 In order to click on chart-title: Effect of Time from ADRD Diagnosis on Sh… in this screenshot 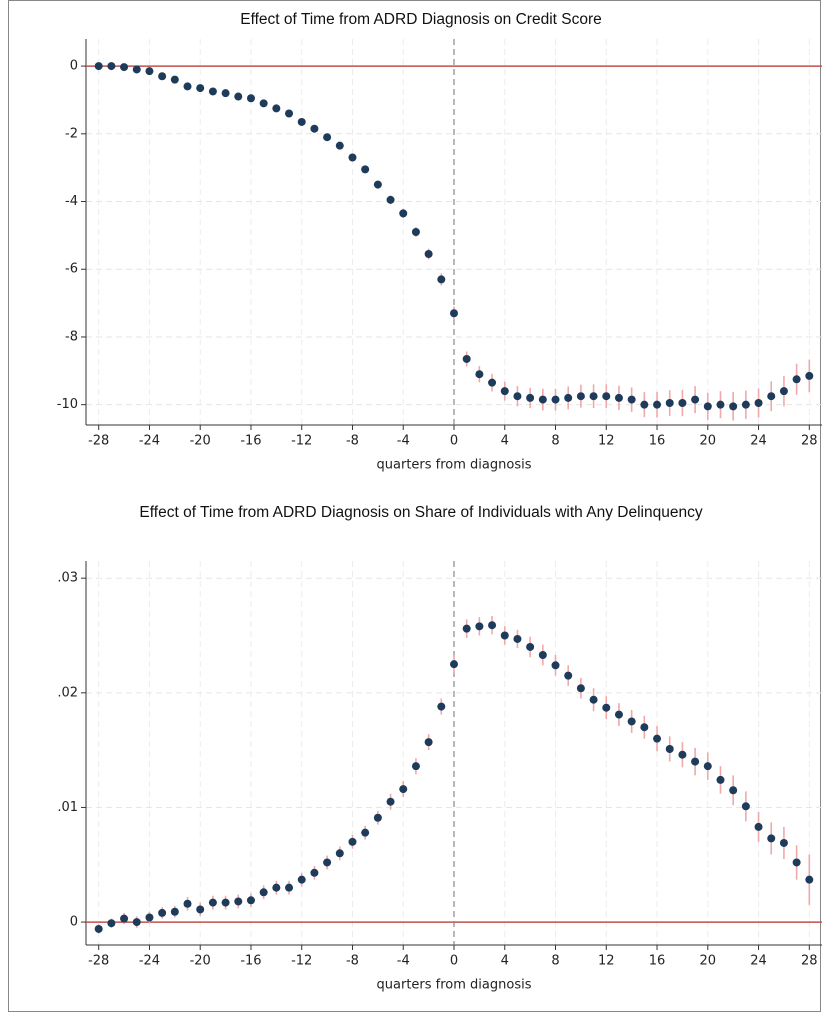, I will do `click(420, 512)`.